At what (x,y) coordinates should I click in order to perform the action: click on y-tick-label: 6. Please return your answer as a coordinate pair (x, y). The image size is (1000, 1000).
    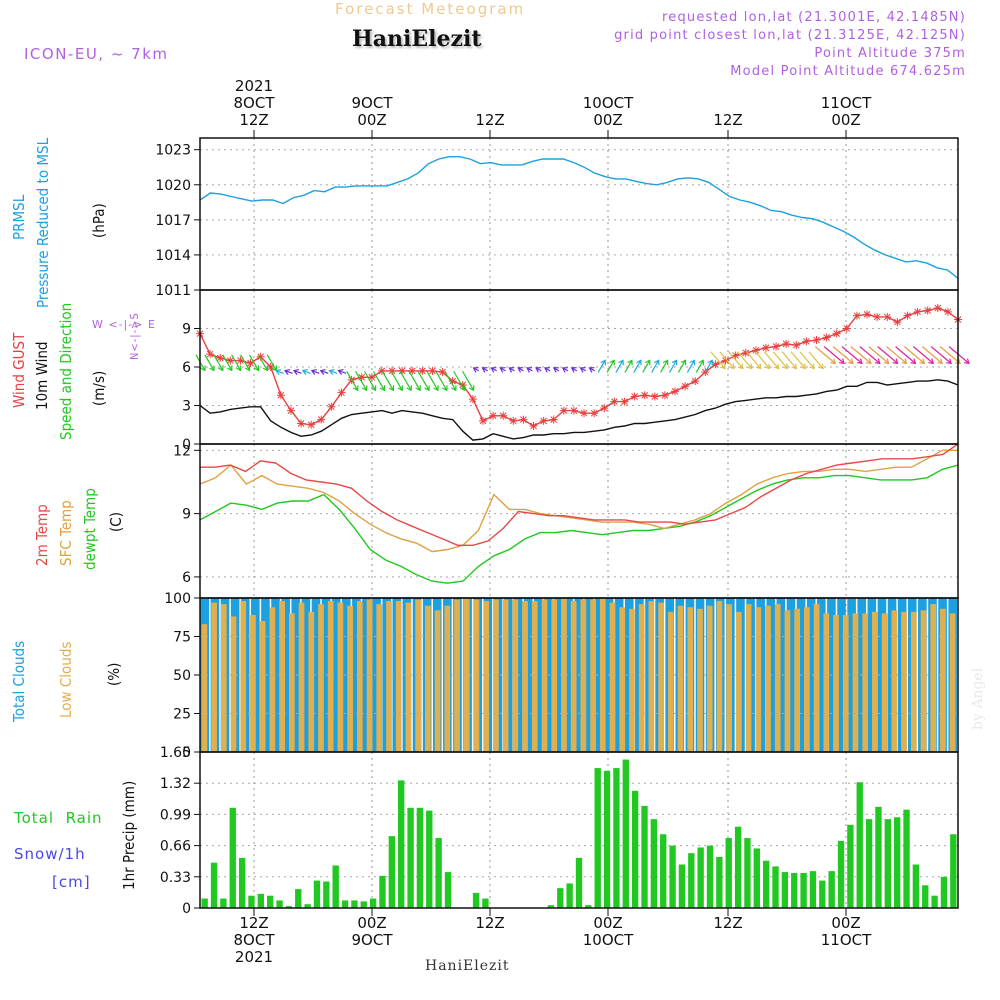
    Looking at the image, I should click on (186, 578).